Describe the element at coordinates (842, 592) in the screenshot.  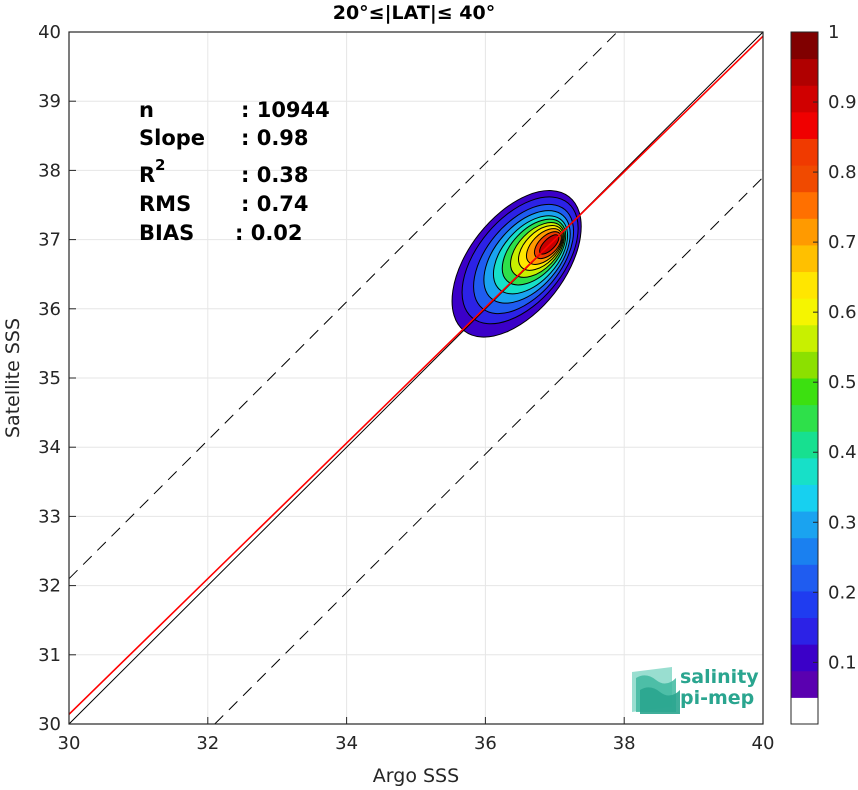
I see `colorbar-tick-label: 0.2` at that location.